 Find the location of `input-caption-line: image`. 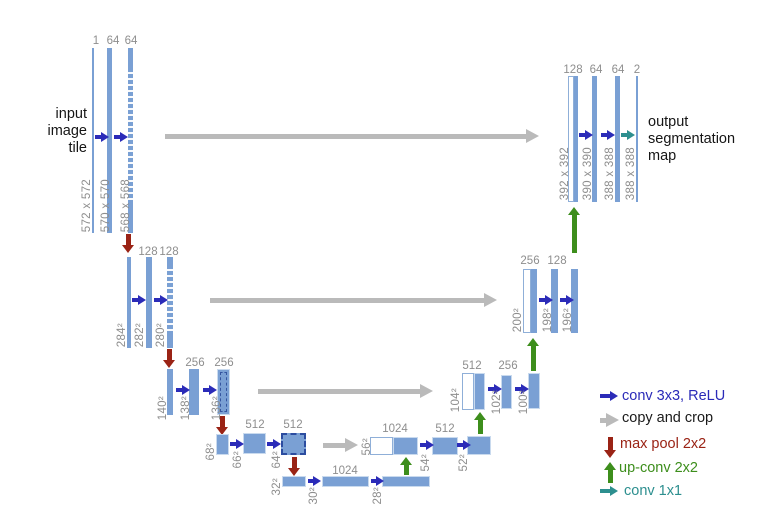

input-caption-line: image is located at coordinates (67, 131).